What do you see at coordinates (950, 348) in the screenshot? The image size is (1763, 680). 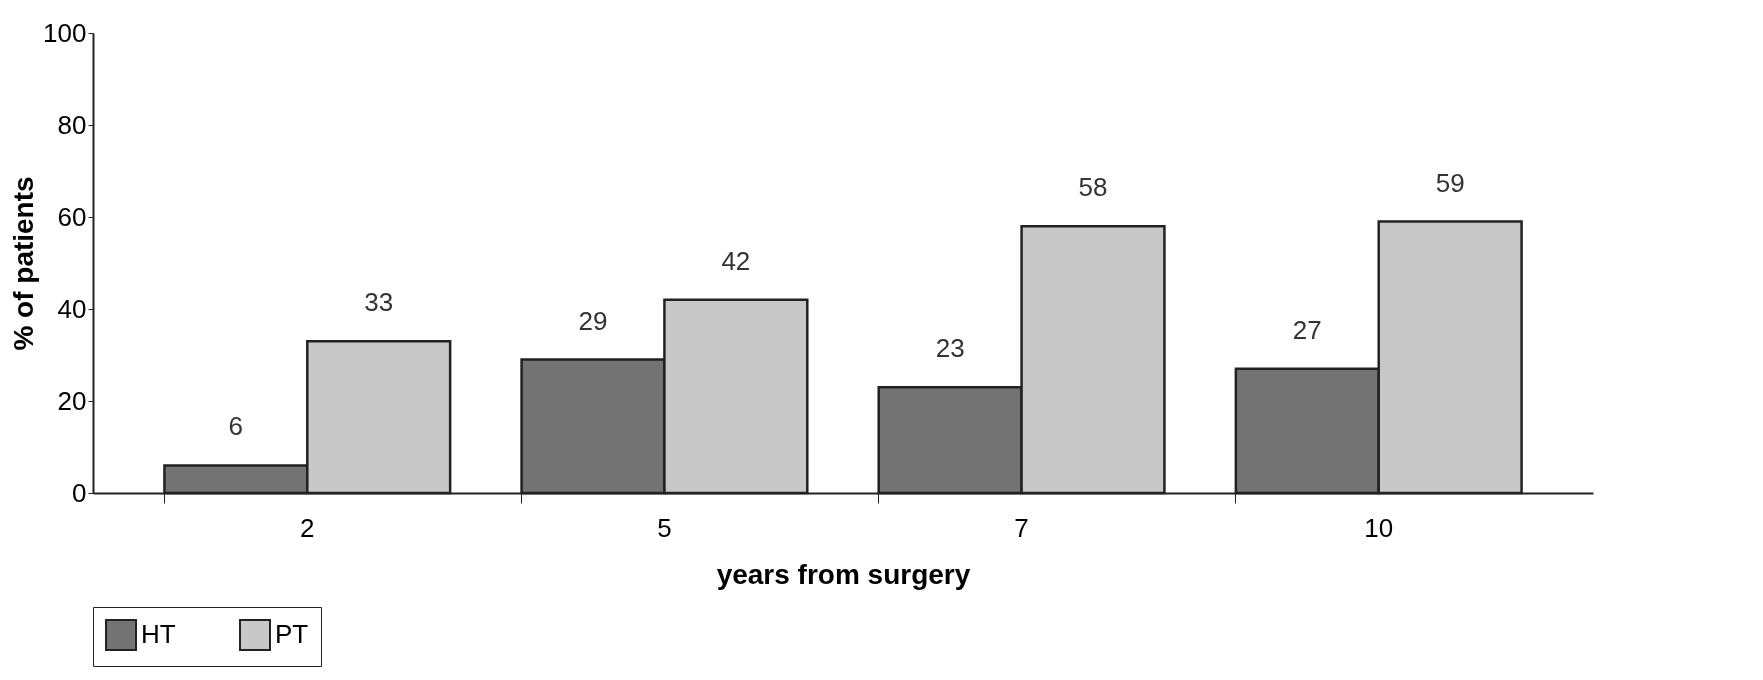 I see `data-label: 23` at bounding box center [950, 348].